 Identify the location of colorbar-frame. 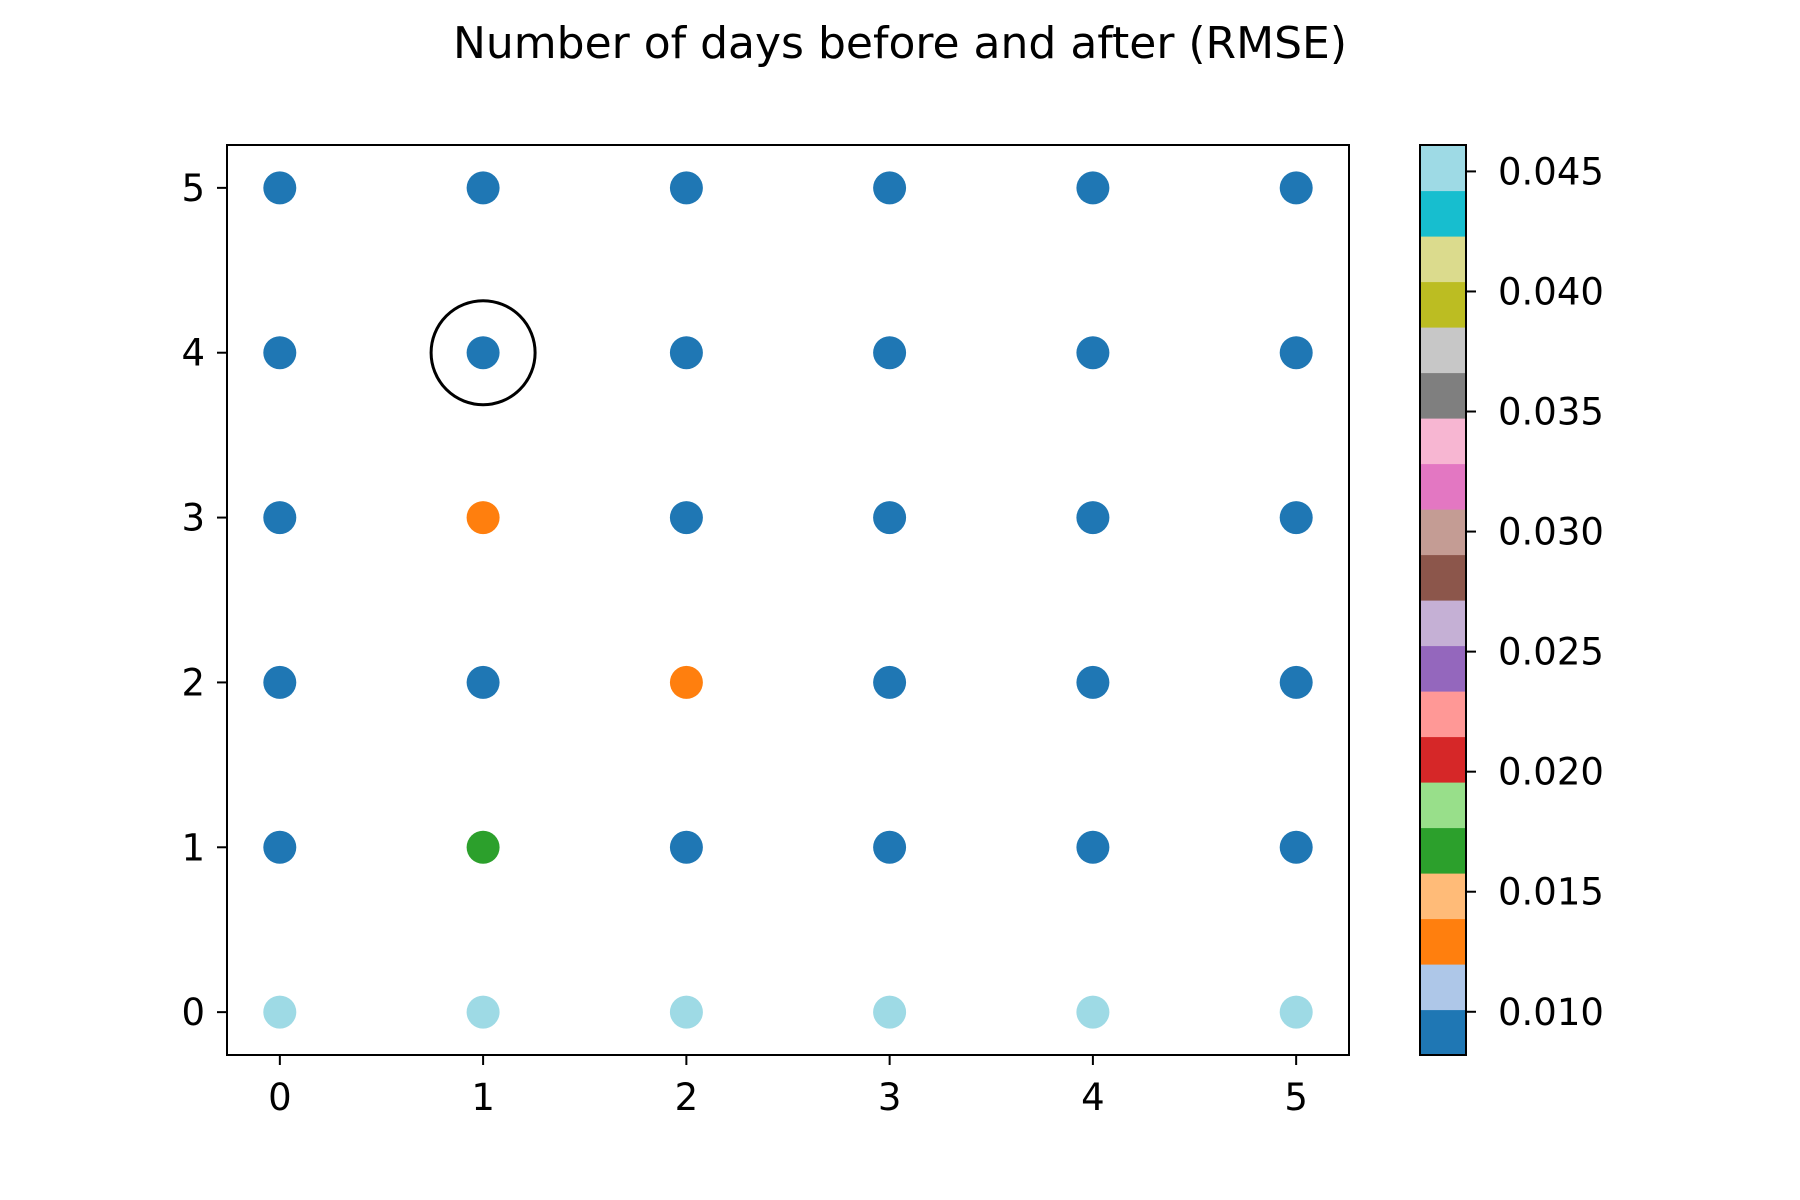
(1443, 600).